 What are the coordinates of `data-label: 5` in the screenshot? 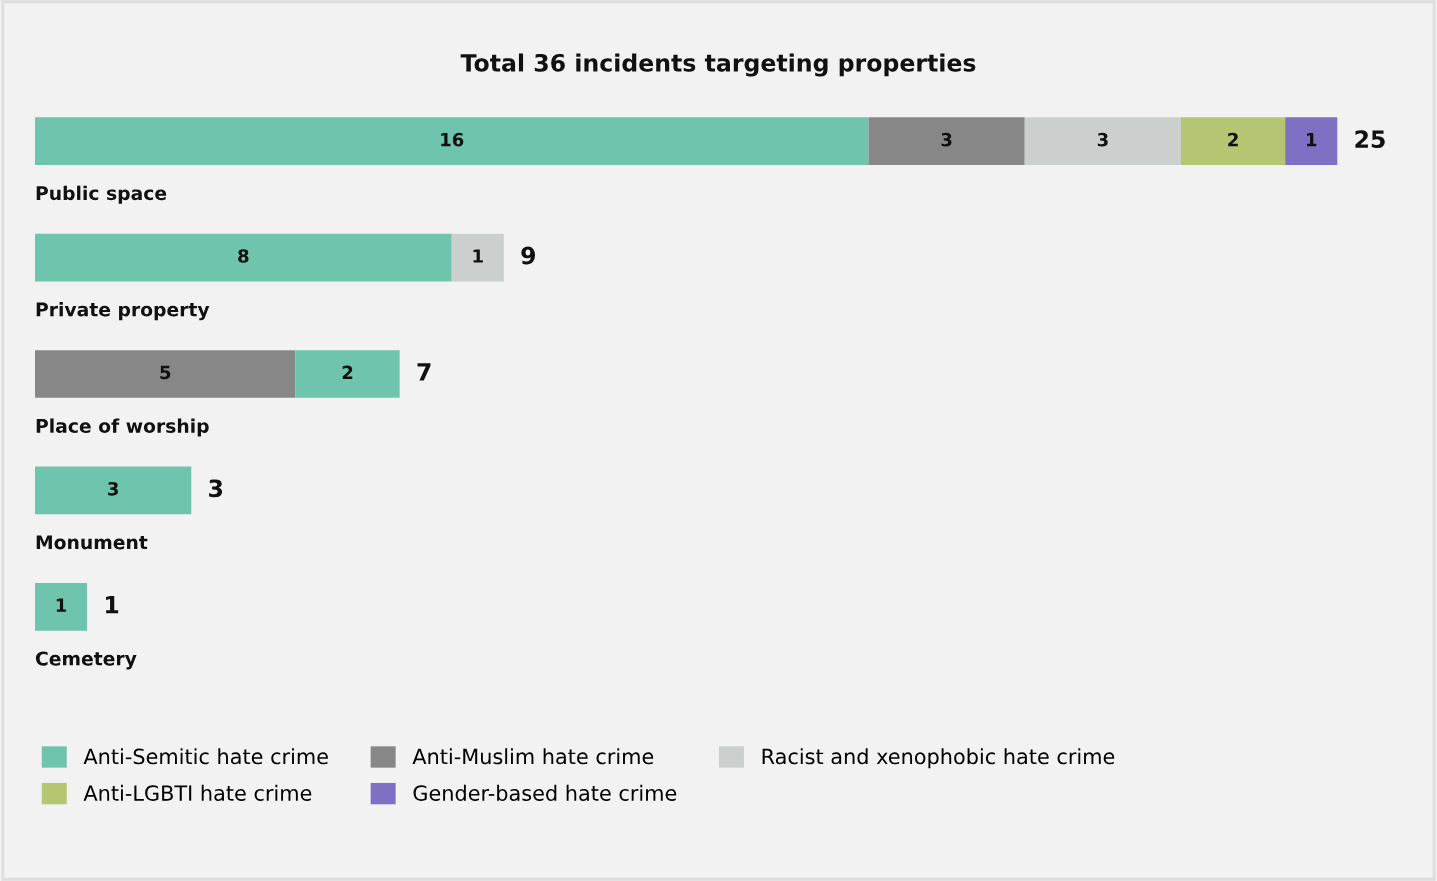 It's located at (165, 372).